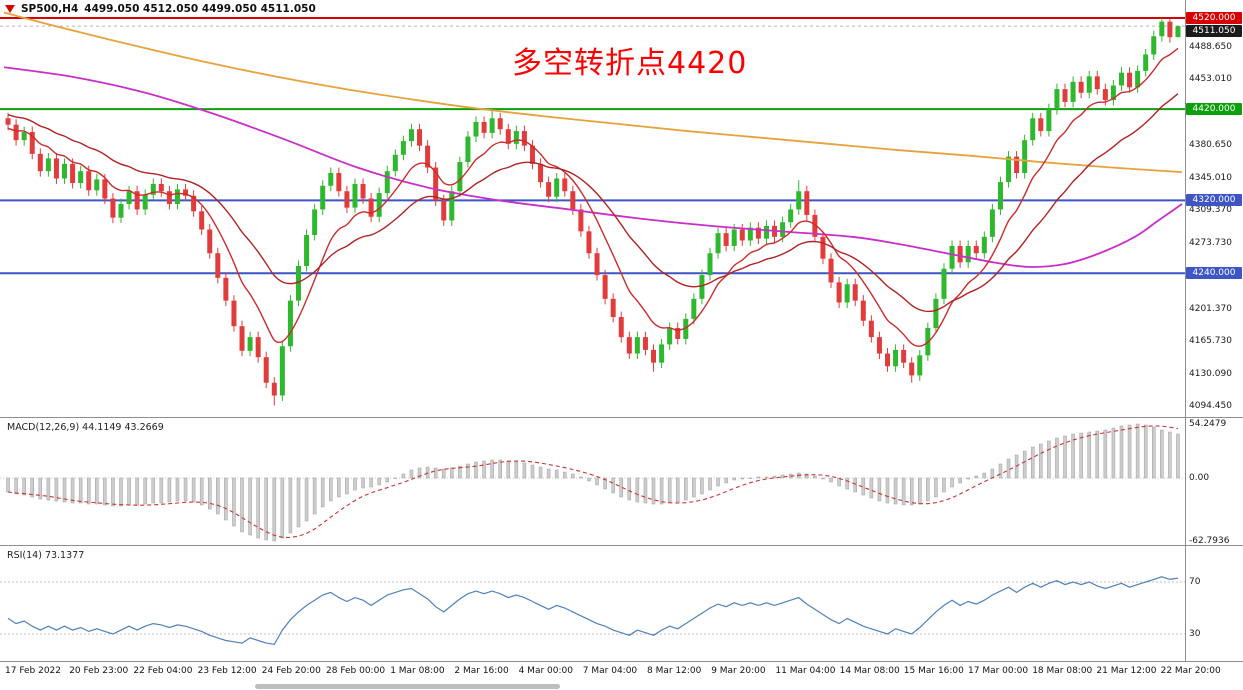  I want to click on time-label: 15 Mar 16:00, so click(933, 671).